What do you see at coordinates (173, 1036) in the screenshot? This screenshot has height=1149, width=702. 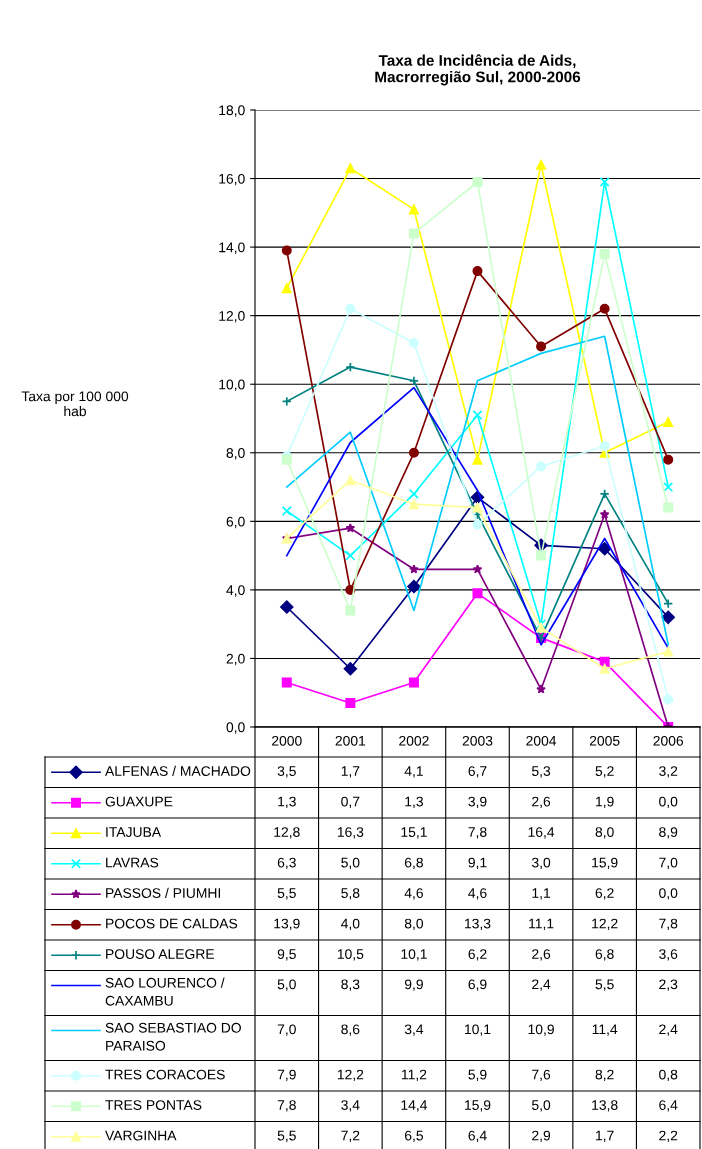 I see `legend-label: SAO SEBASTIAO DO PARAISO` at bounding box center [173, 1036].